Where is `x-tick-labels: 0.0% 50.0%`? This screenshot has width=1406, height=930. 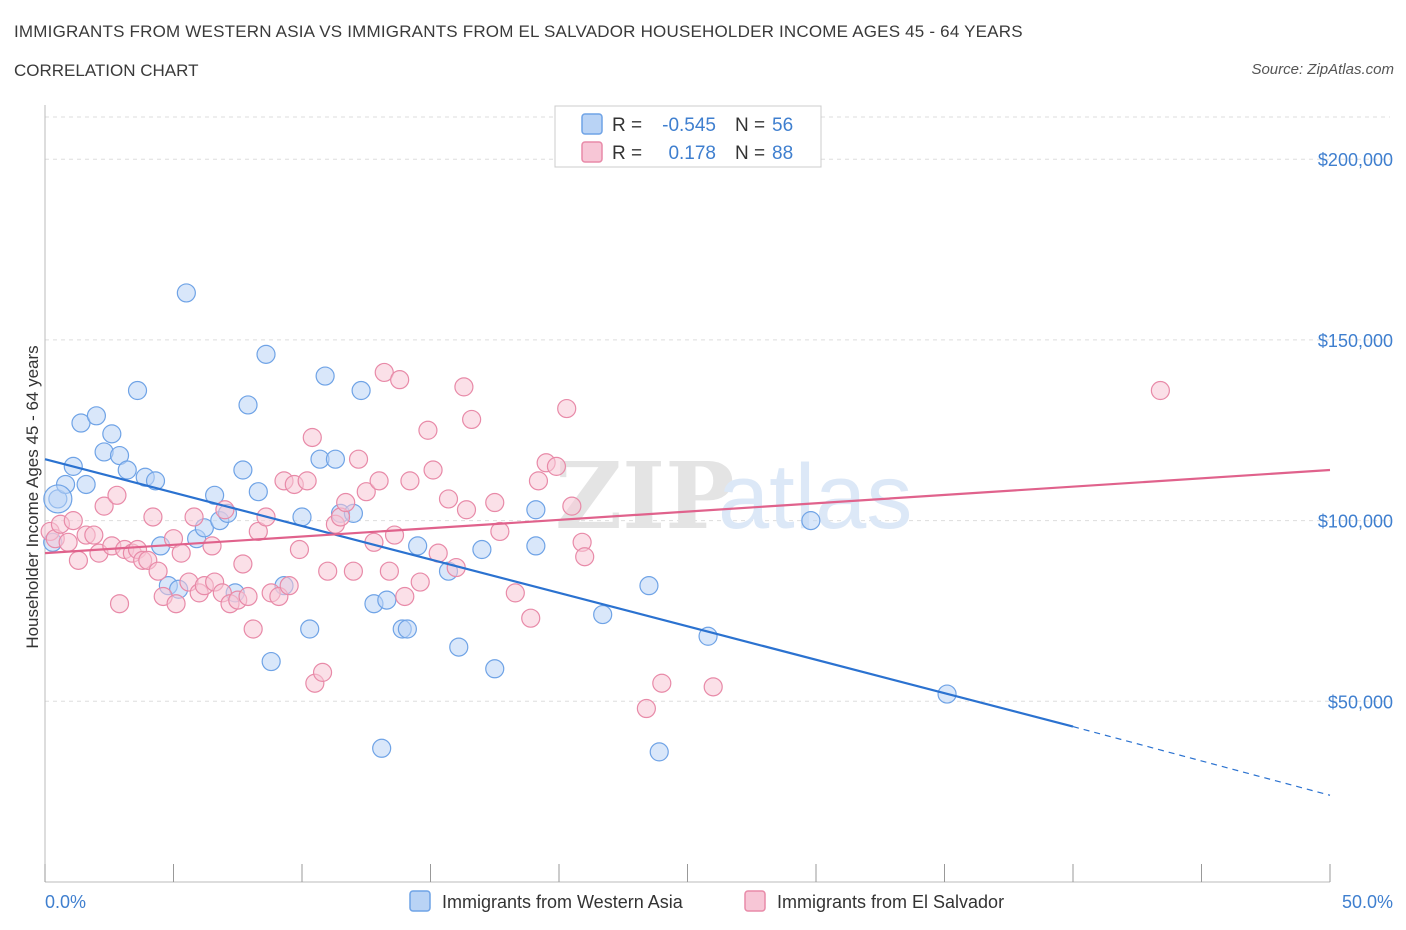
x-tick-labels: 0.0% 50.0% is located at coordinates (719, 902).